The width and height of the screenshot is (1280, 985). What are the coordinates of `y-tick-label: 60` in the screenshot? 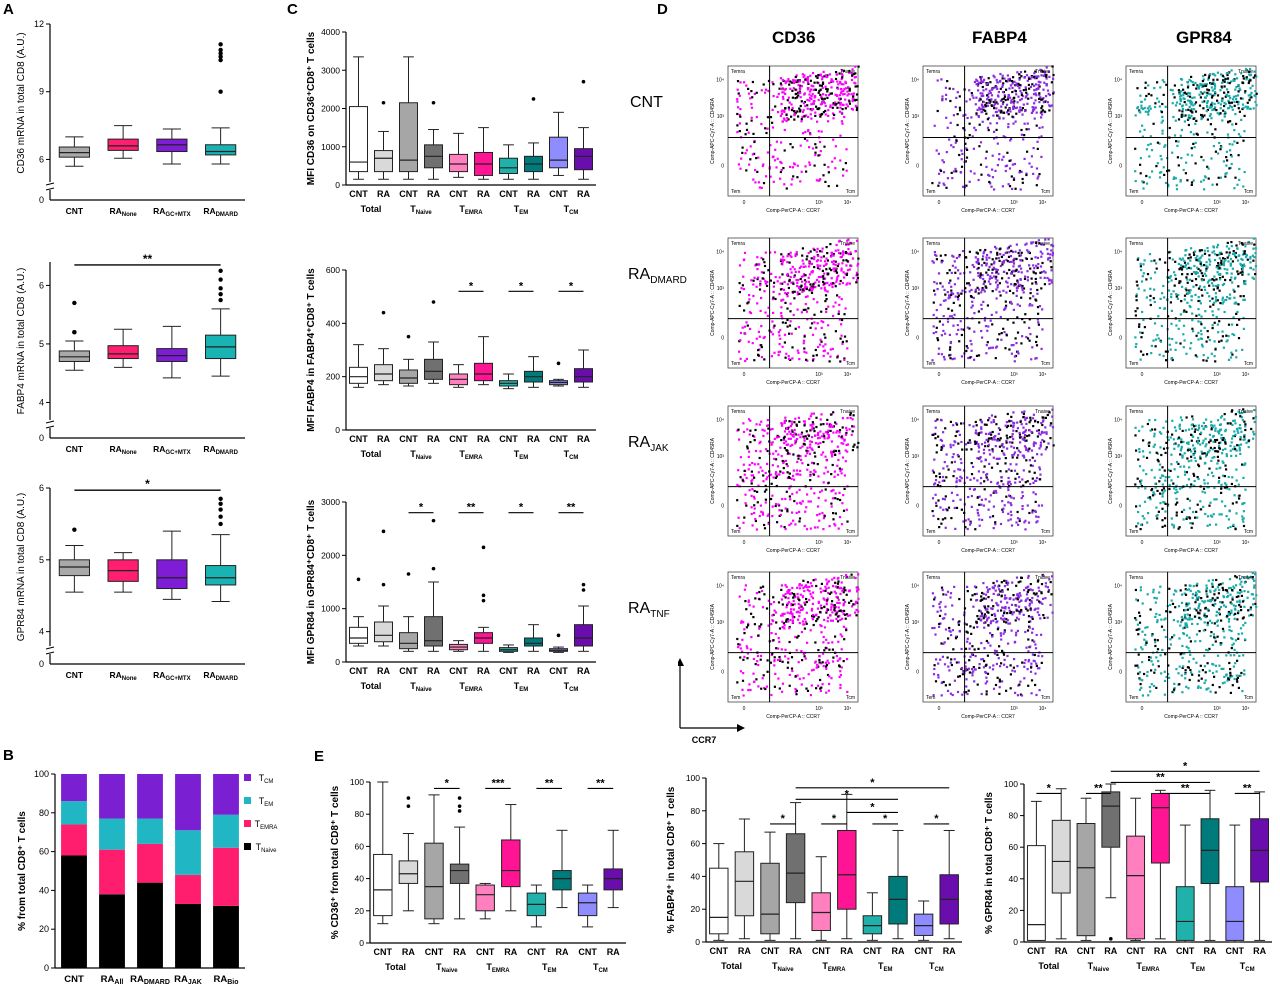 It's located at (44, 852).